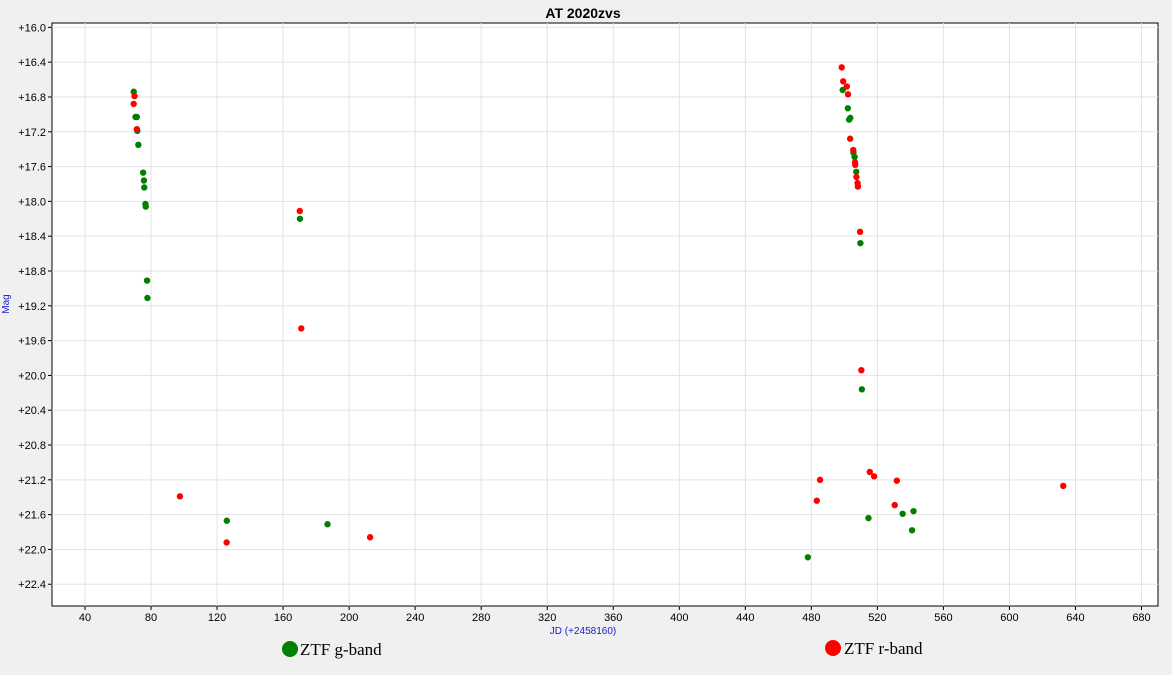  I want to click on x-tick-label: 320, so click(547, 618).